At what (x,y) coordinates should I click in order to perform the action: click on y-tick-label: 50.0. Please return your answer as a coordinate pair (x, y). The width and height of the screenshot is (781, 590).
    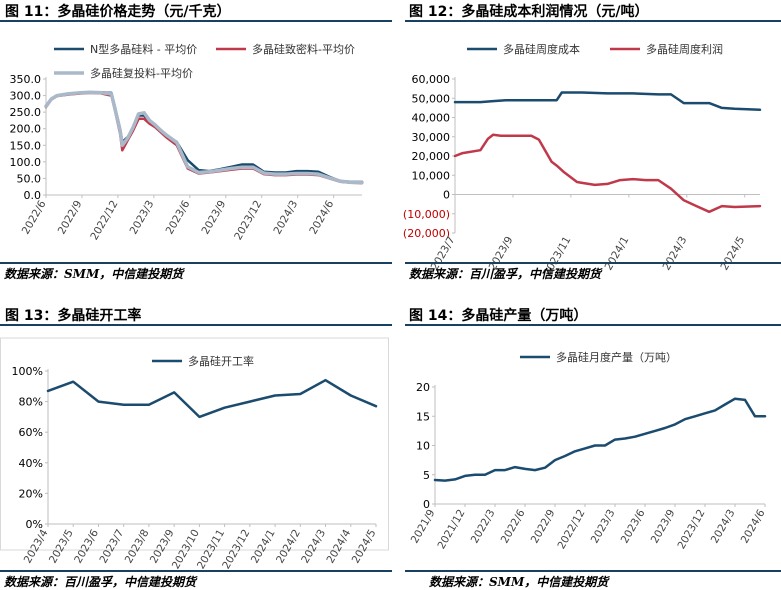
    Looking at the image, I should click on (29, 178).